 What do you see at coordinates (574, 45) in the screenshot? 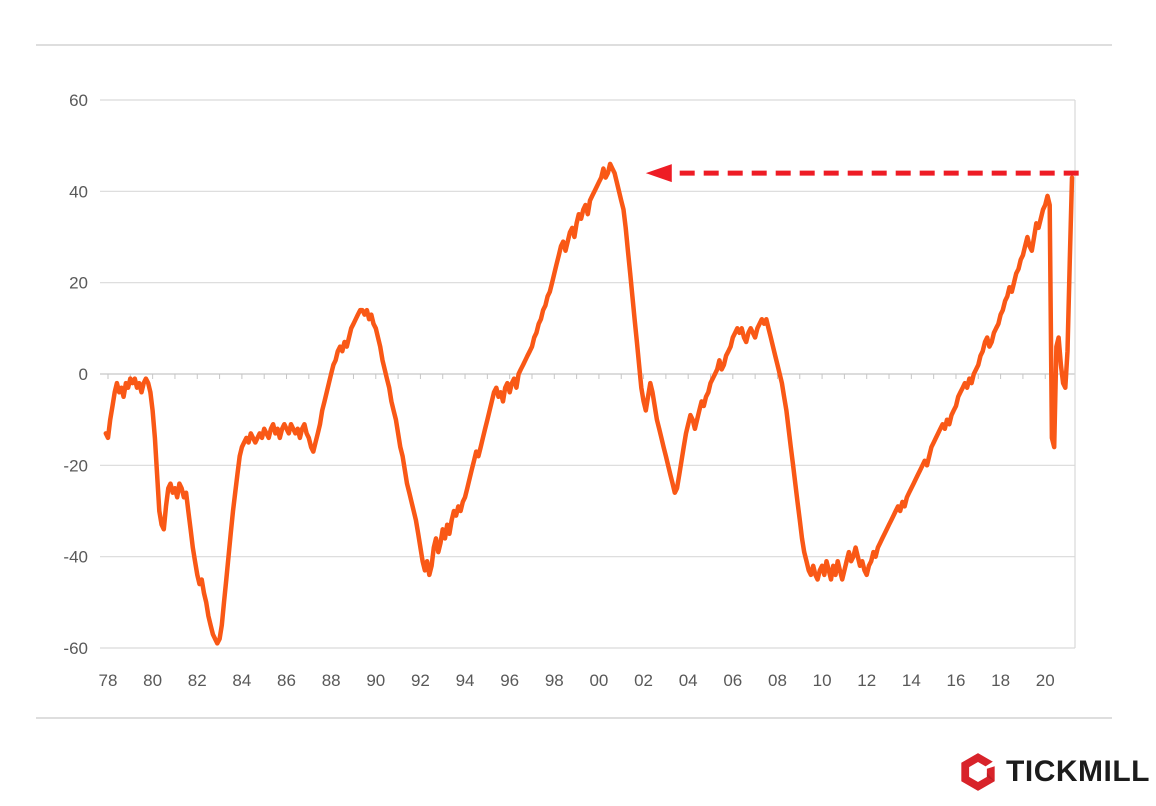
I see `top-divider` at bounding box center [574, 45].